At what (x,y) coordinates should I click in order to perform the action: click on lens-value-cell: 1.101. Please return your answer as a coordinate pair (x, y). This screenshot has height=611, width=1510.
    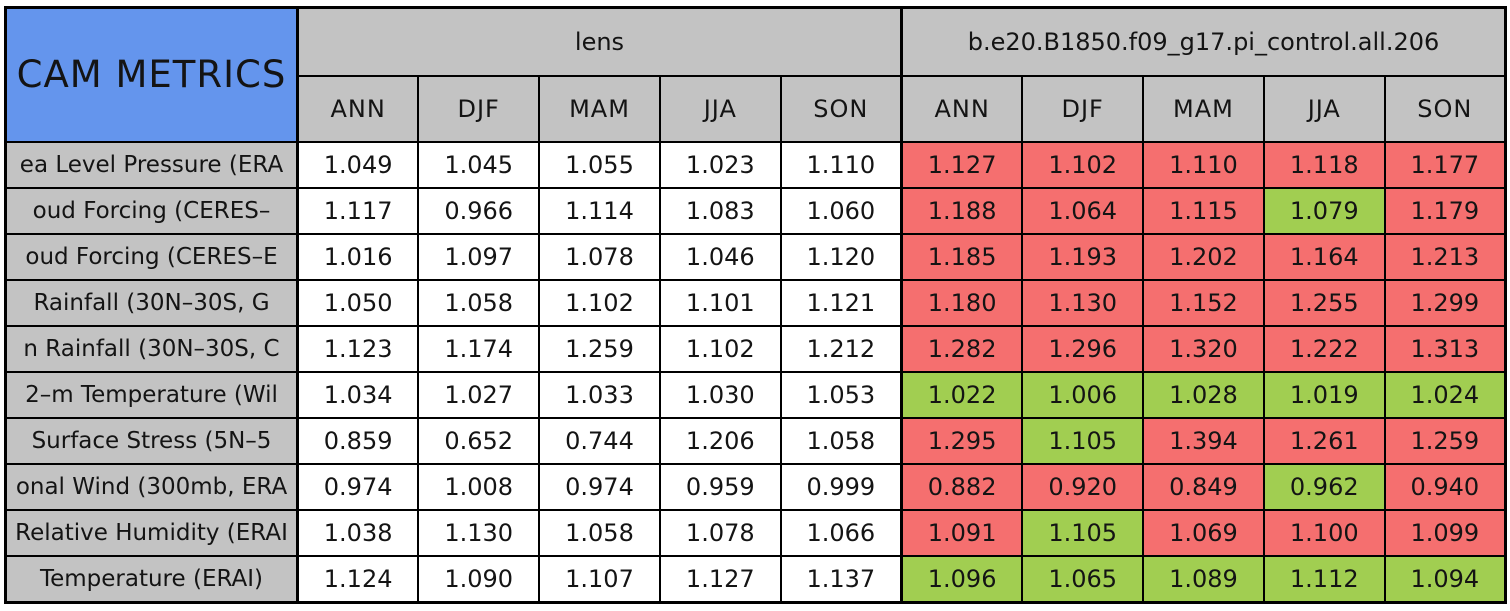
    Looking at the image, I should click on (720, 302).